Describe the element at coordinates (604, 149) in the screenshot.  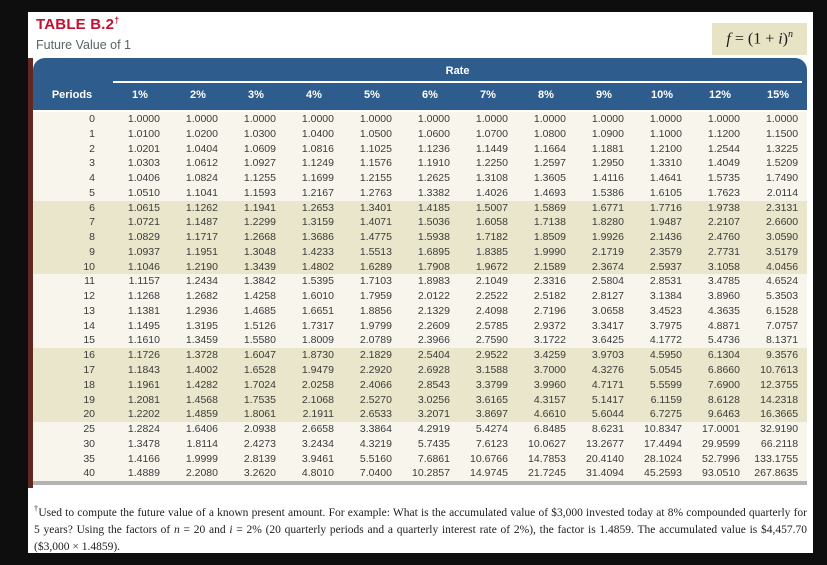
I see `factor-cell: 1.1881` at that location.